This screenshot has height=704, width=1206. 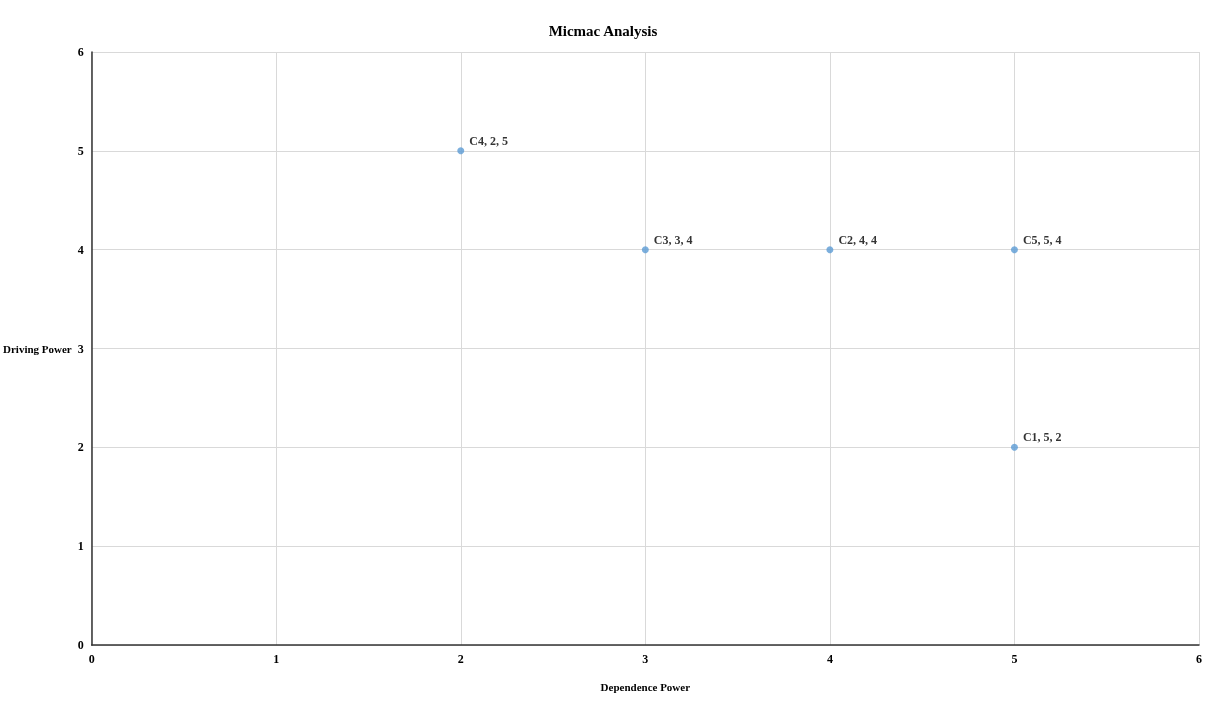 I want to click on data-label: C2, 4, 4, so click(x=858, y=239).